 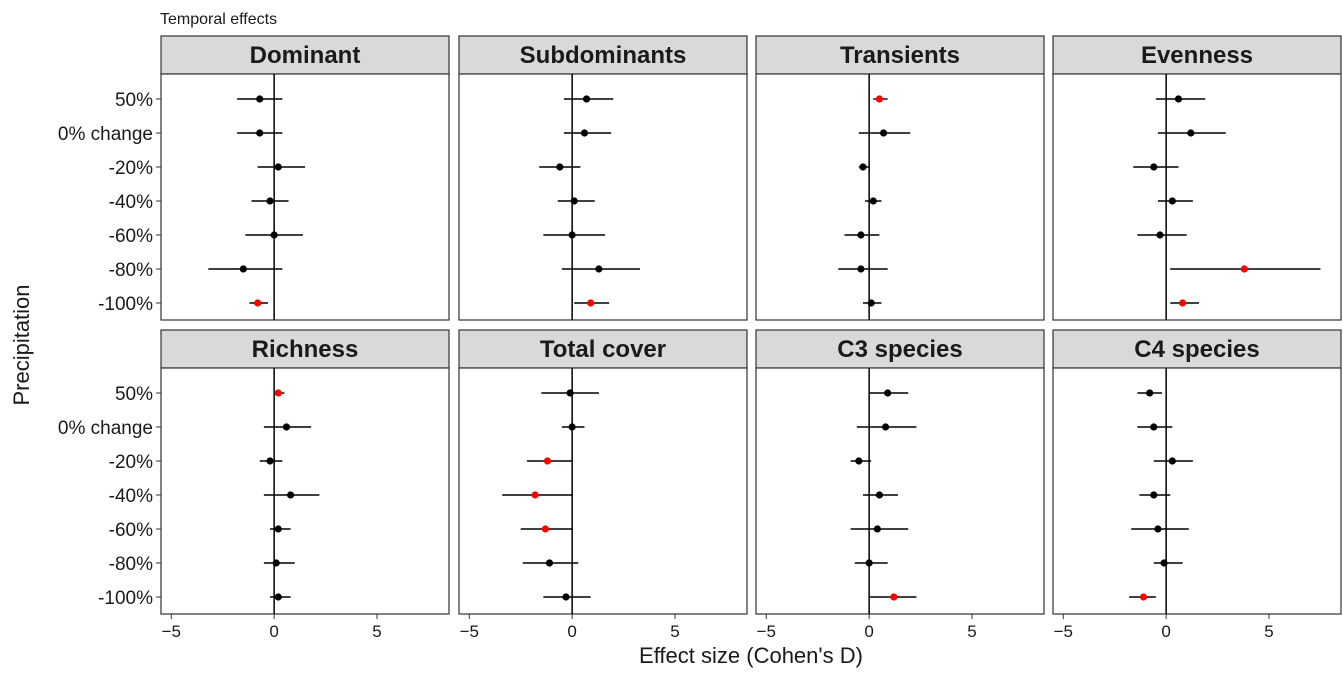 I want to click on facet-panel: Subdominants, so click(x=603, y=178).